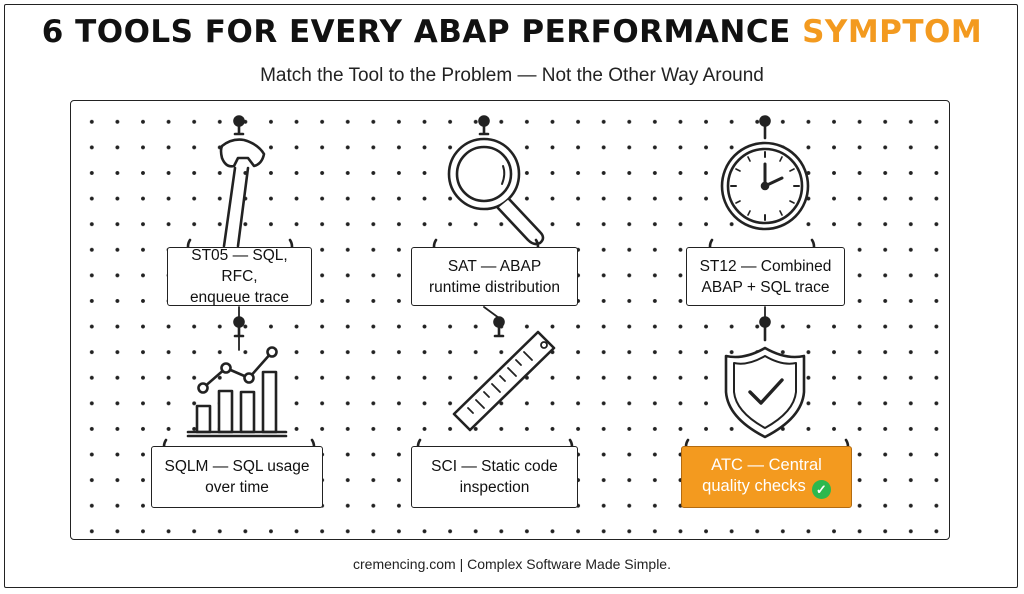  What do you see at coordinates (765, 287) in the screenshot?
I see `tool-card-line2: ABAP + SQL trace` at bounding box center [765, 287].